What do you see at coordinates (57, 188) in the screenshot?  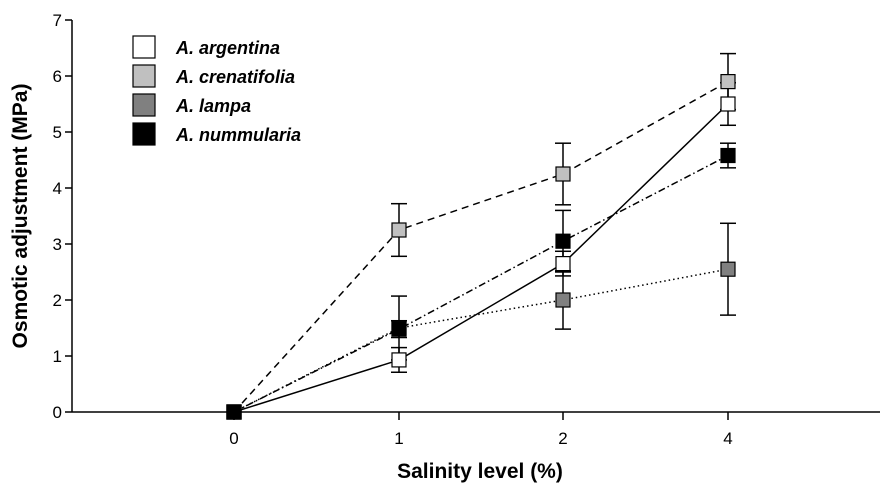 I see `y-tick-label-4: 4` at bounding box center [57, 188].